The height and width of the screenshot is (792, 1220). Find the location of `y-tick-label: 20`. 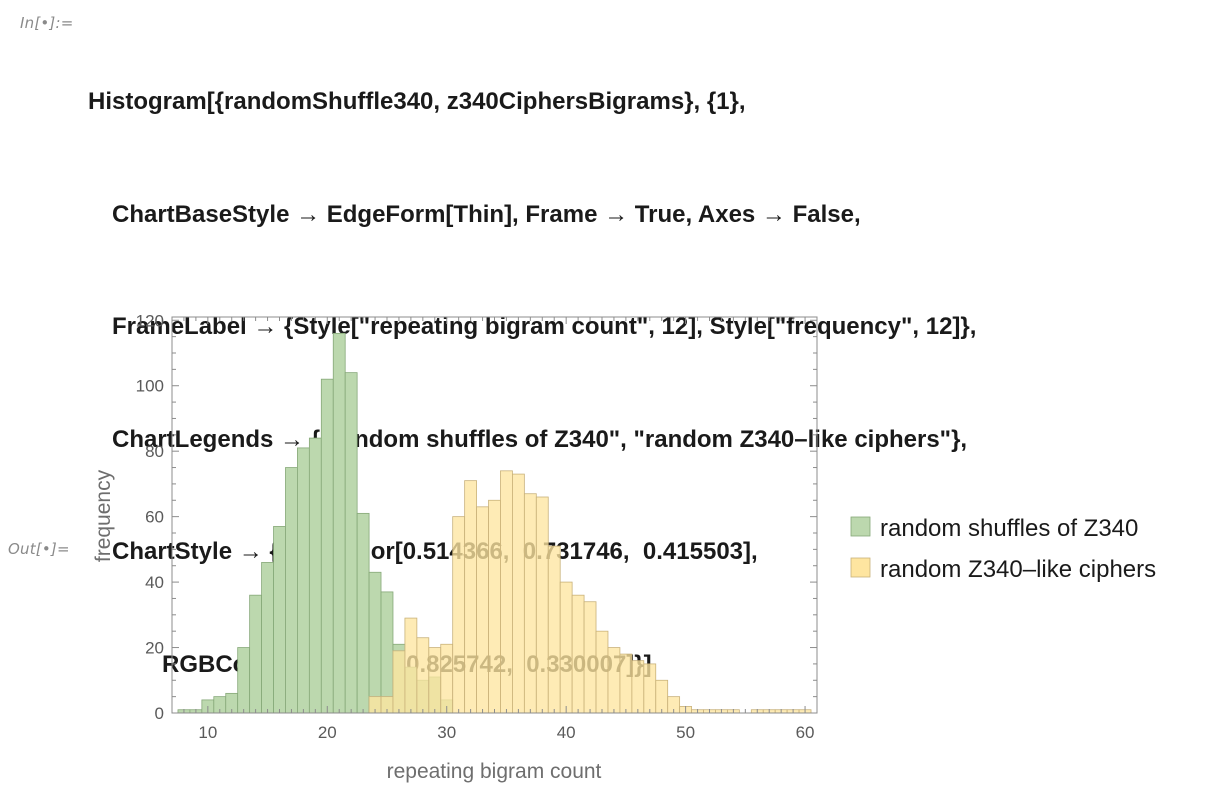

y-tick-label: 20 is located at coordinates (154, 648).